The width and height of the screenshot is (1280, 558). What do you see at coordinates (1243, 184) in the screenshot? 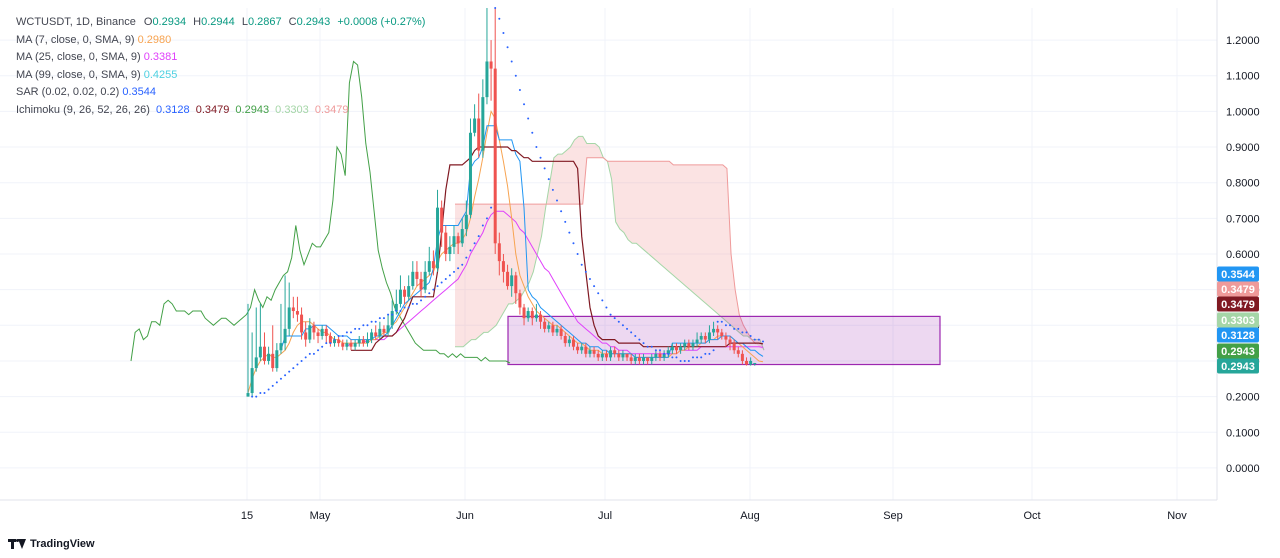
I see `y-tick-label: 0.8000` at bounding box center [1243, 184].